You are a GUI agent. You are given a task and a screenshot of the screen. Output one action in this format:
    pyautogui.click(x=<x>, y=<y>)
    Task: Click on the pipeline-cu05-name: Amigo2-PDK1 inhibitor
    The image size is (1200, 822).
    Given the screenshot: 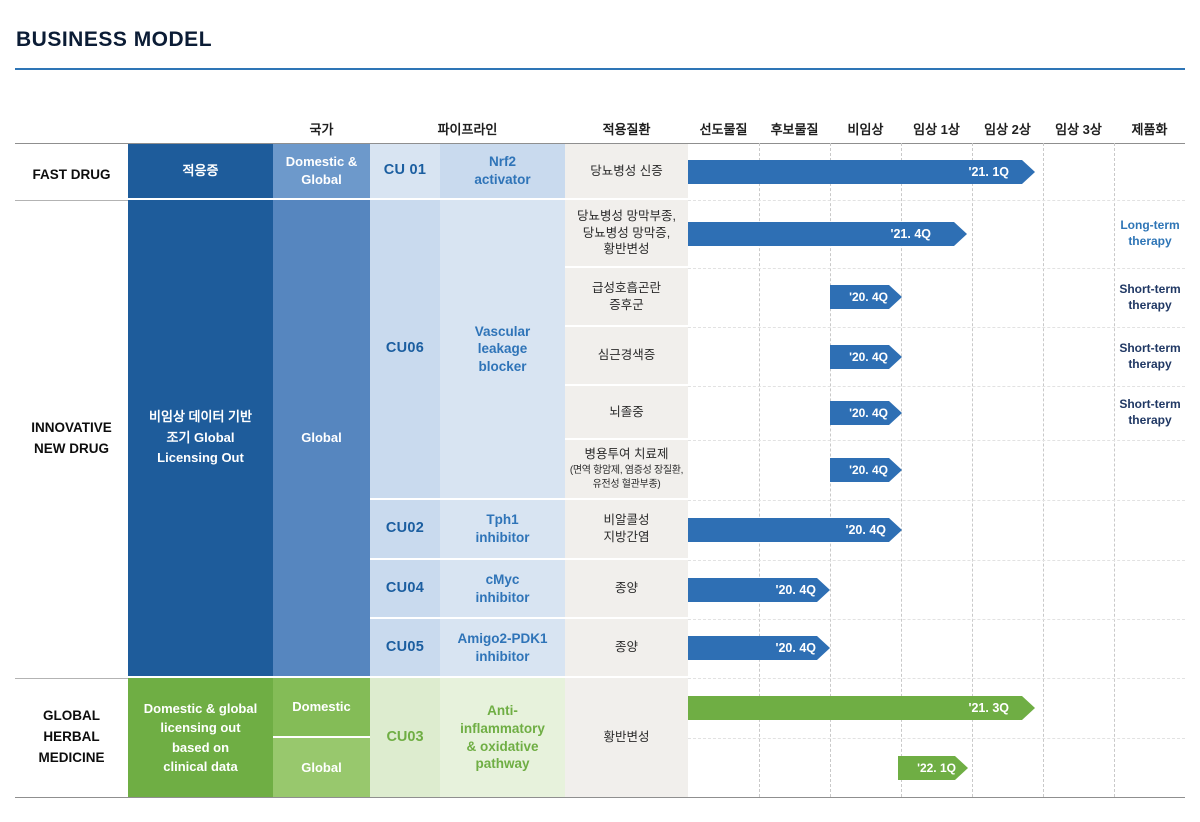 What is the action you would take?
    pyautogui.click(x=502, y=648)
    